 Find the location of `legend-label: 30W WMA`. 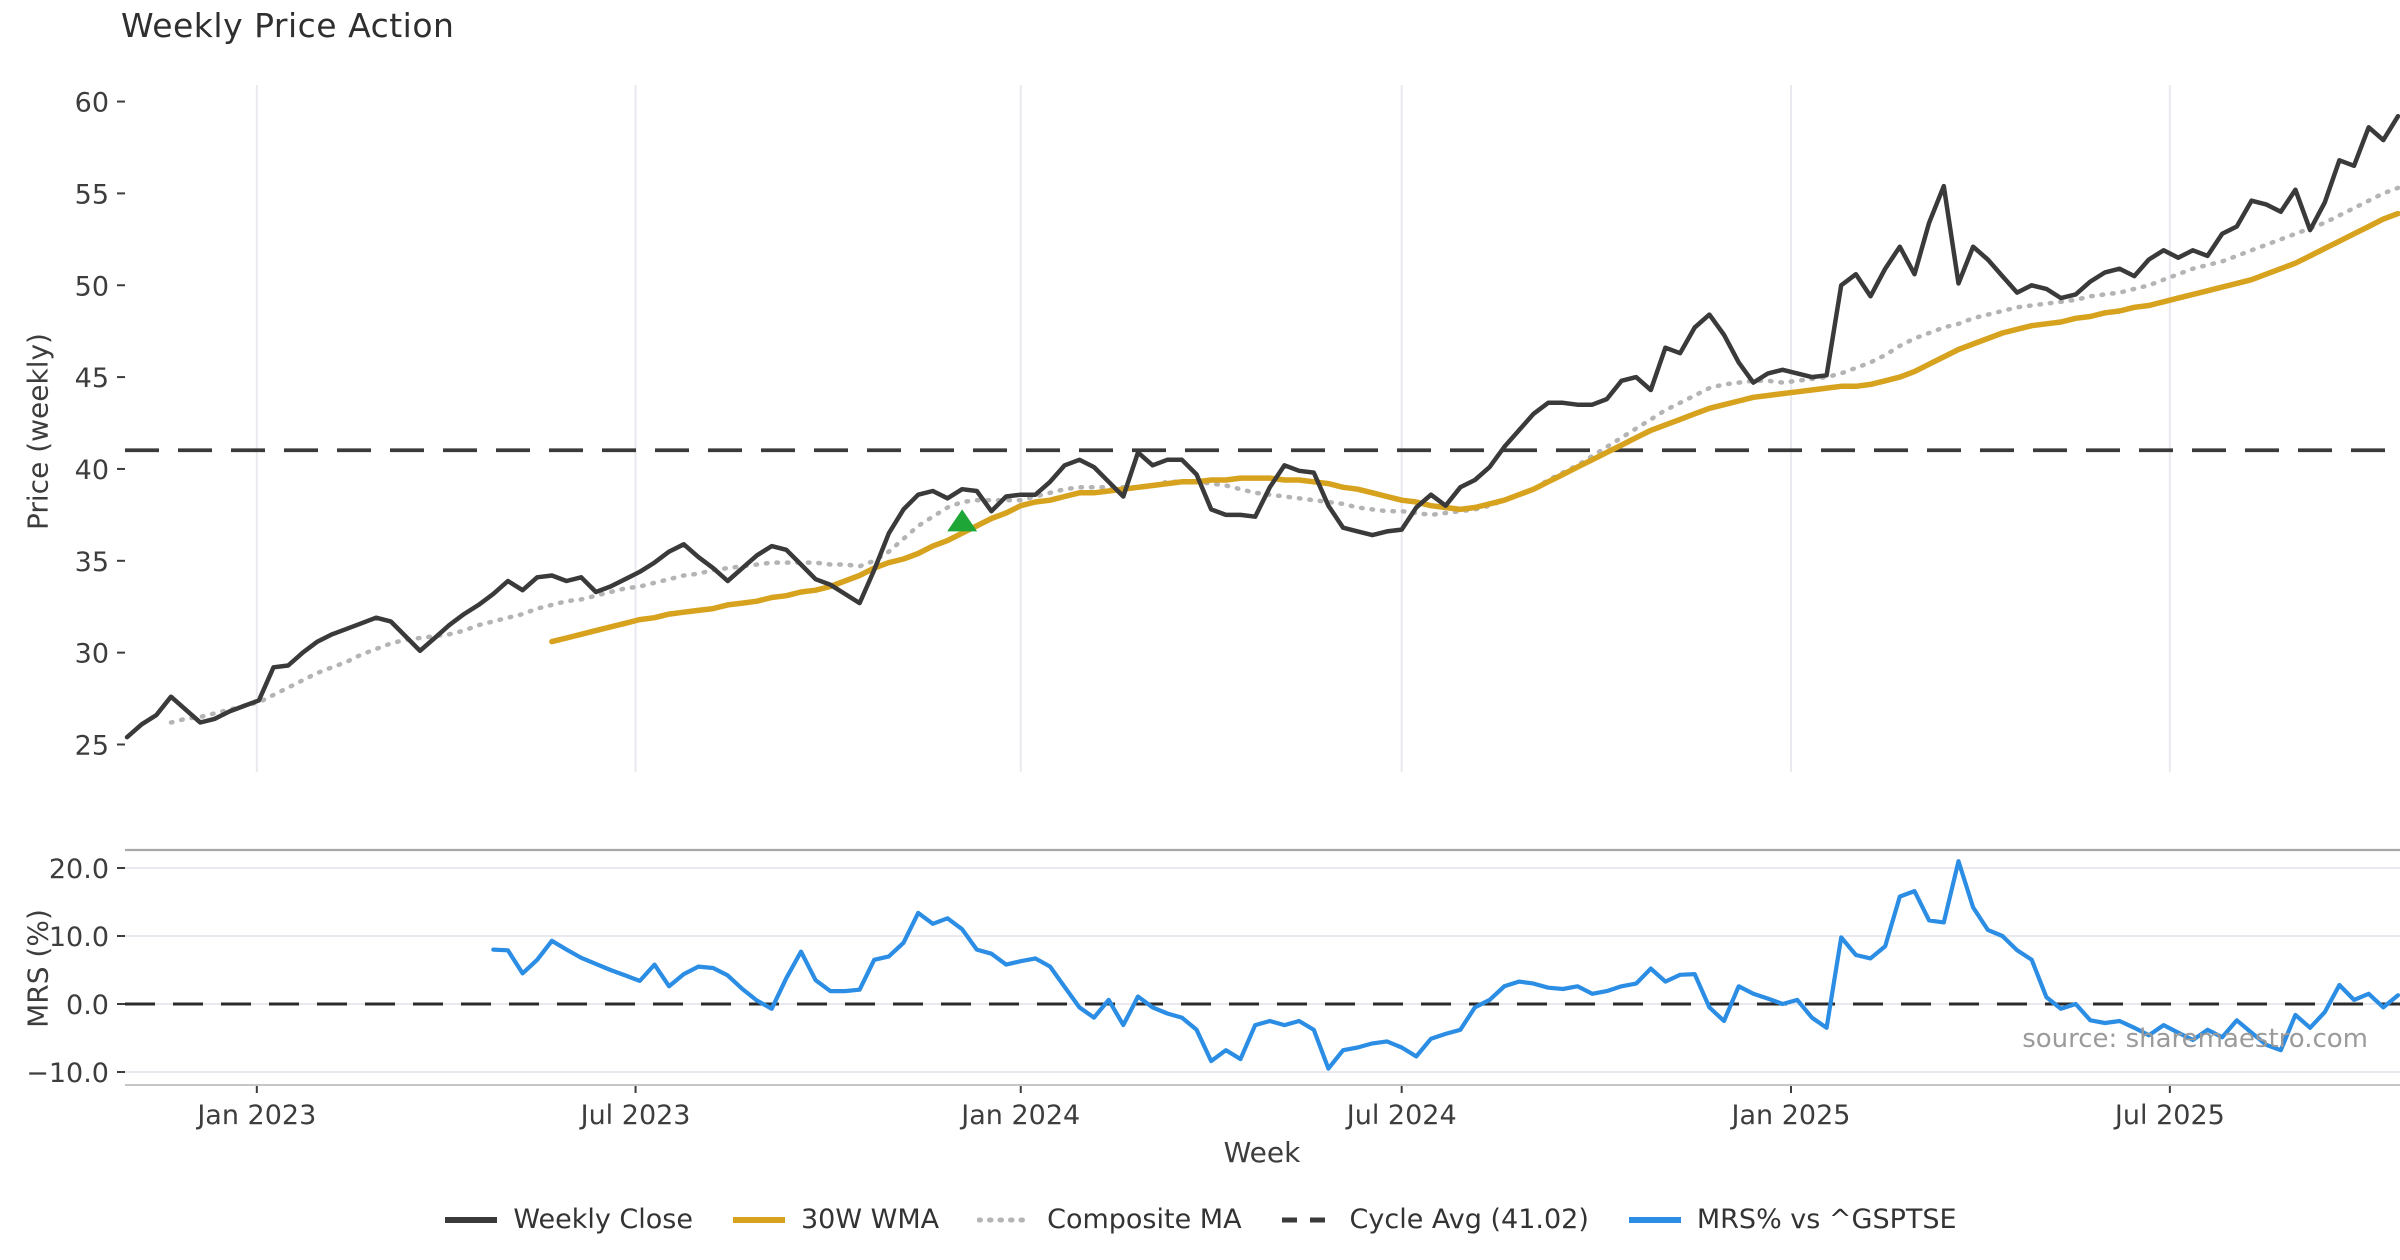

legend-label: 30W WMA is located at coordinates (870, 1219).